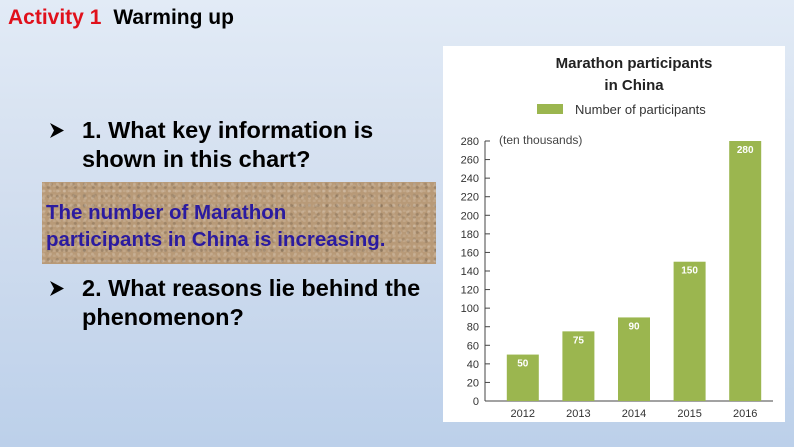 This screenshot has width=794, height=447. What do you see at coordinates (540, 140) in the screenshot?
I see `unit-label: (ten thousands)` at bounding box center [540, 140].